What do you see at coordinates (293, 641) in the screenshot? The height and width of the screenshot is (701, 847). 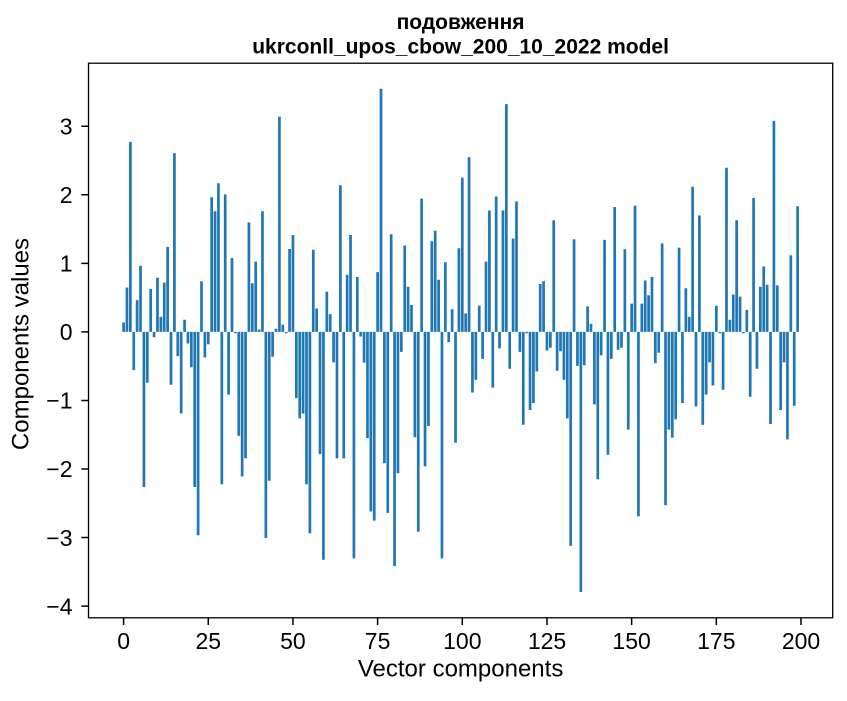 I see `svg-text: 50` at bounding box center [293, 641].